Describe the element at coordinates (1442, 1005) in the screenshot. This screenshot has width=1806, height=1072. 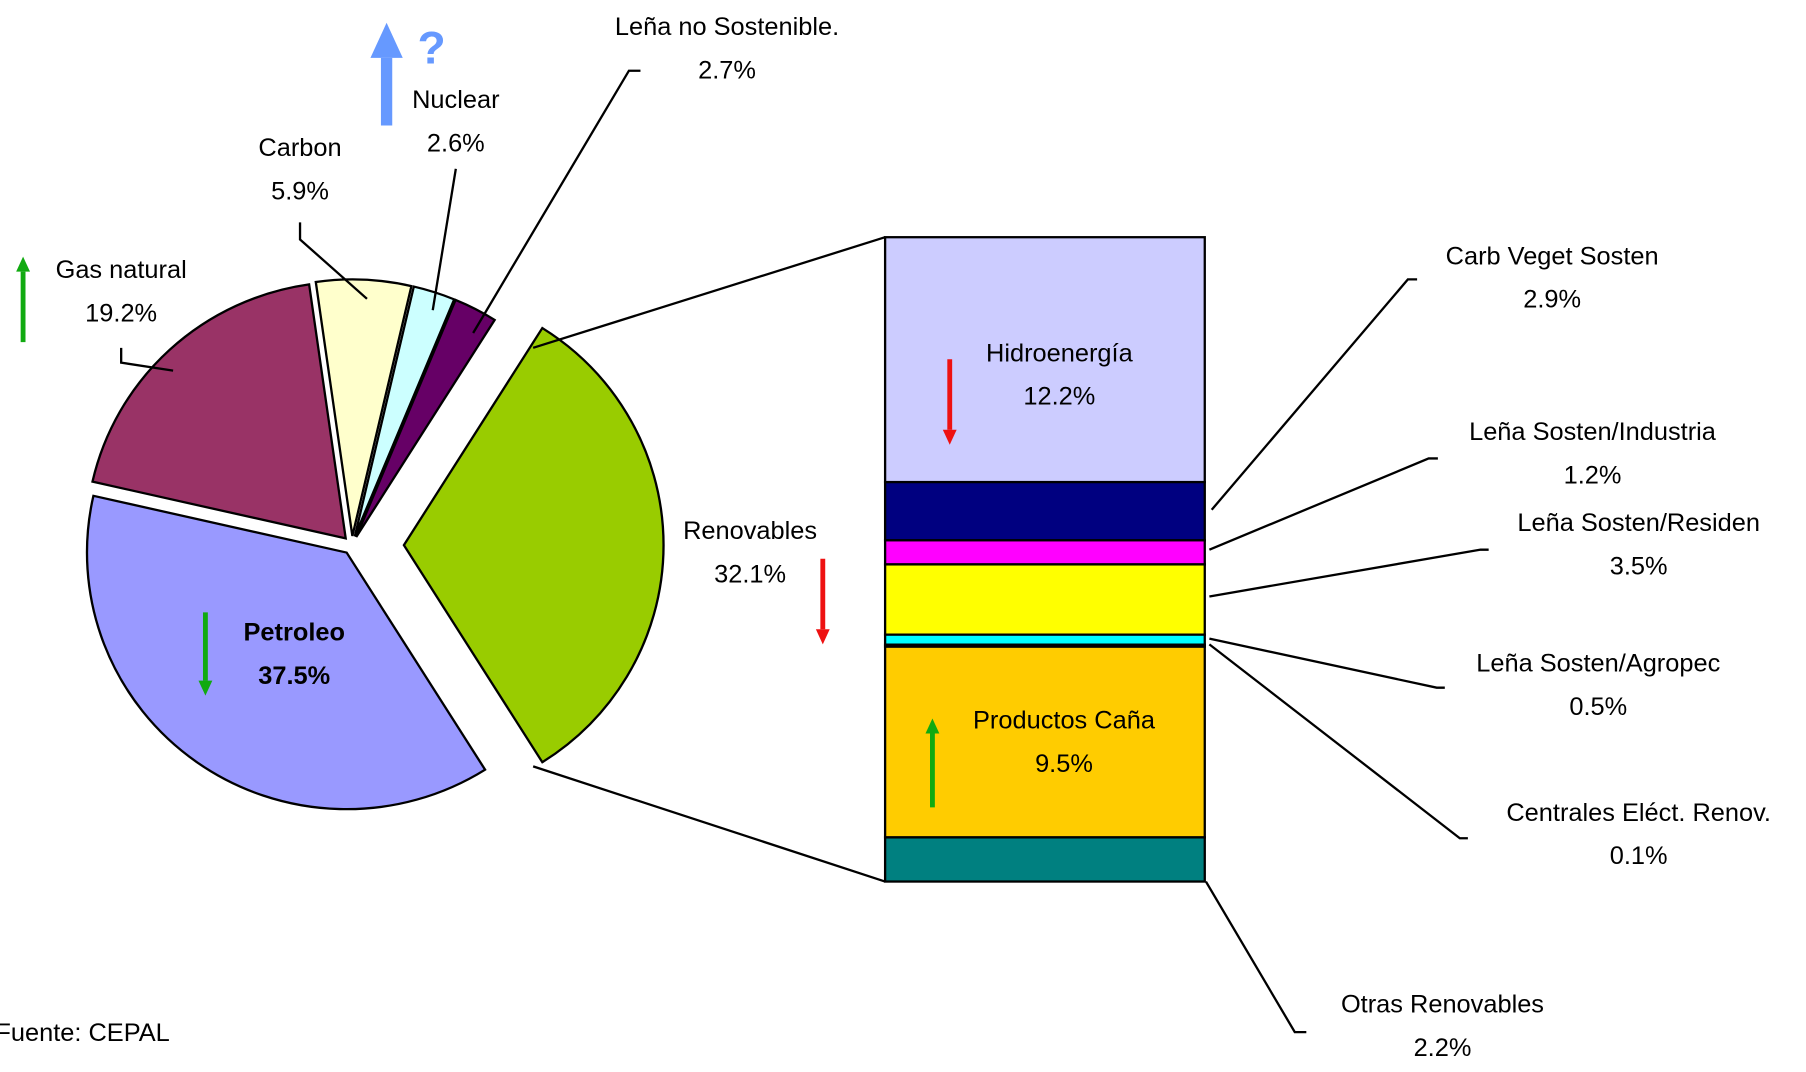
I see `segment-label: Otras Renovables` at that location.